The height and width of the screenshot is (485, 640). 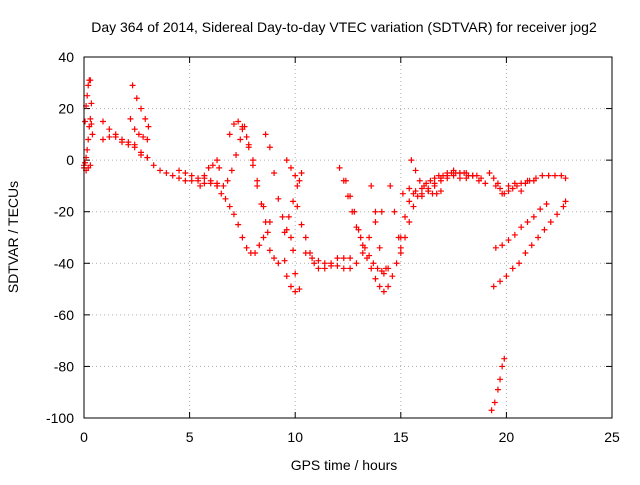 I want to click on data-series-s6, so click(x=140, y=106).